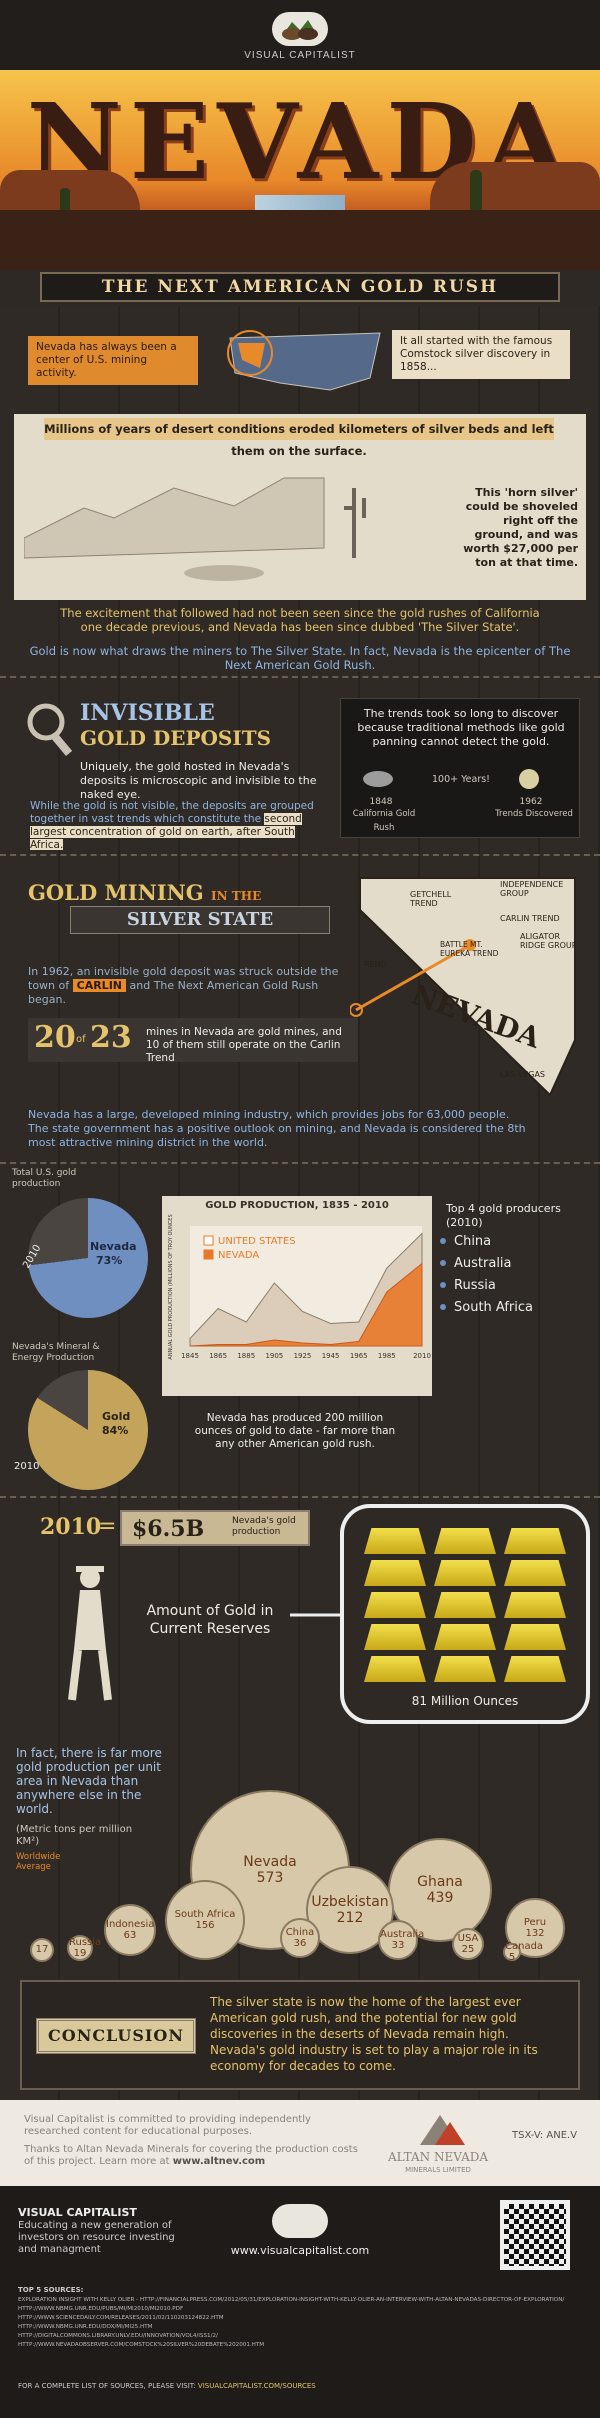 Image resolution: width=600 pixels, height=2418 pixels. I want to click on legend-label: NEVADA, so click(238, 1255).